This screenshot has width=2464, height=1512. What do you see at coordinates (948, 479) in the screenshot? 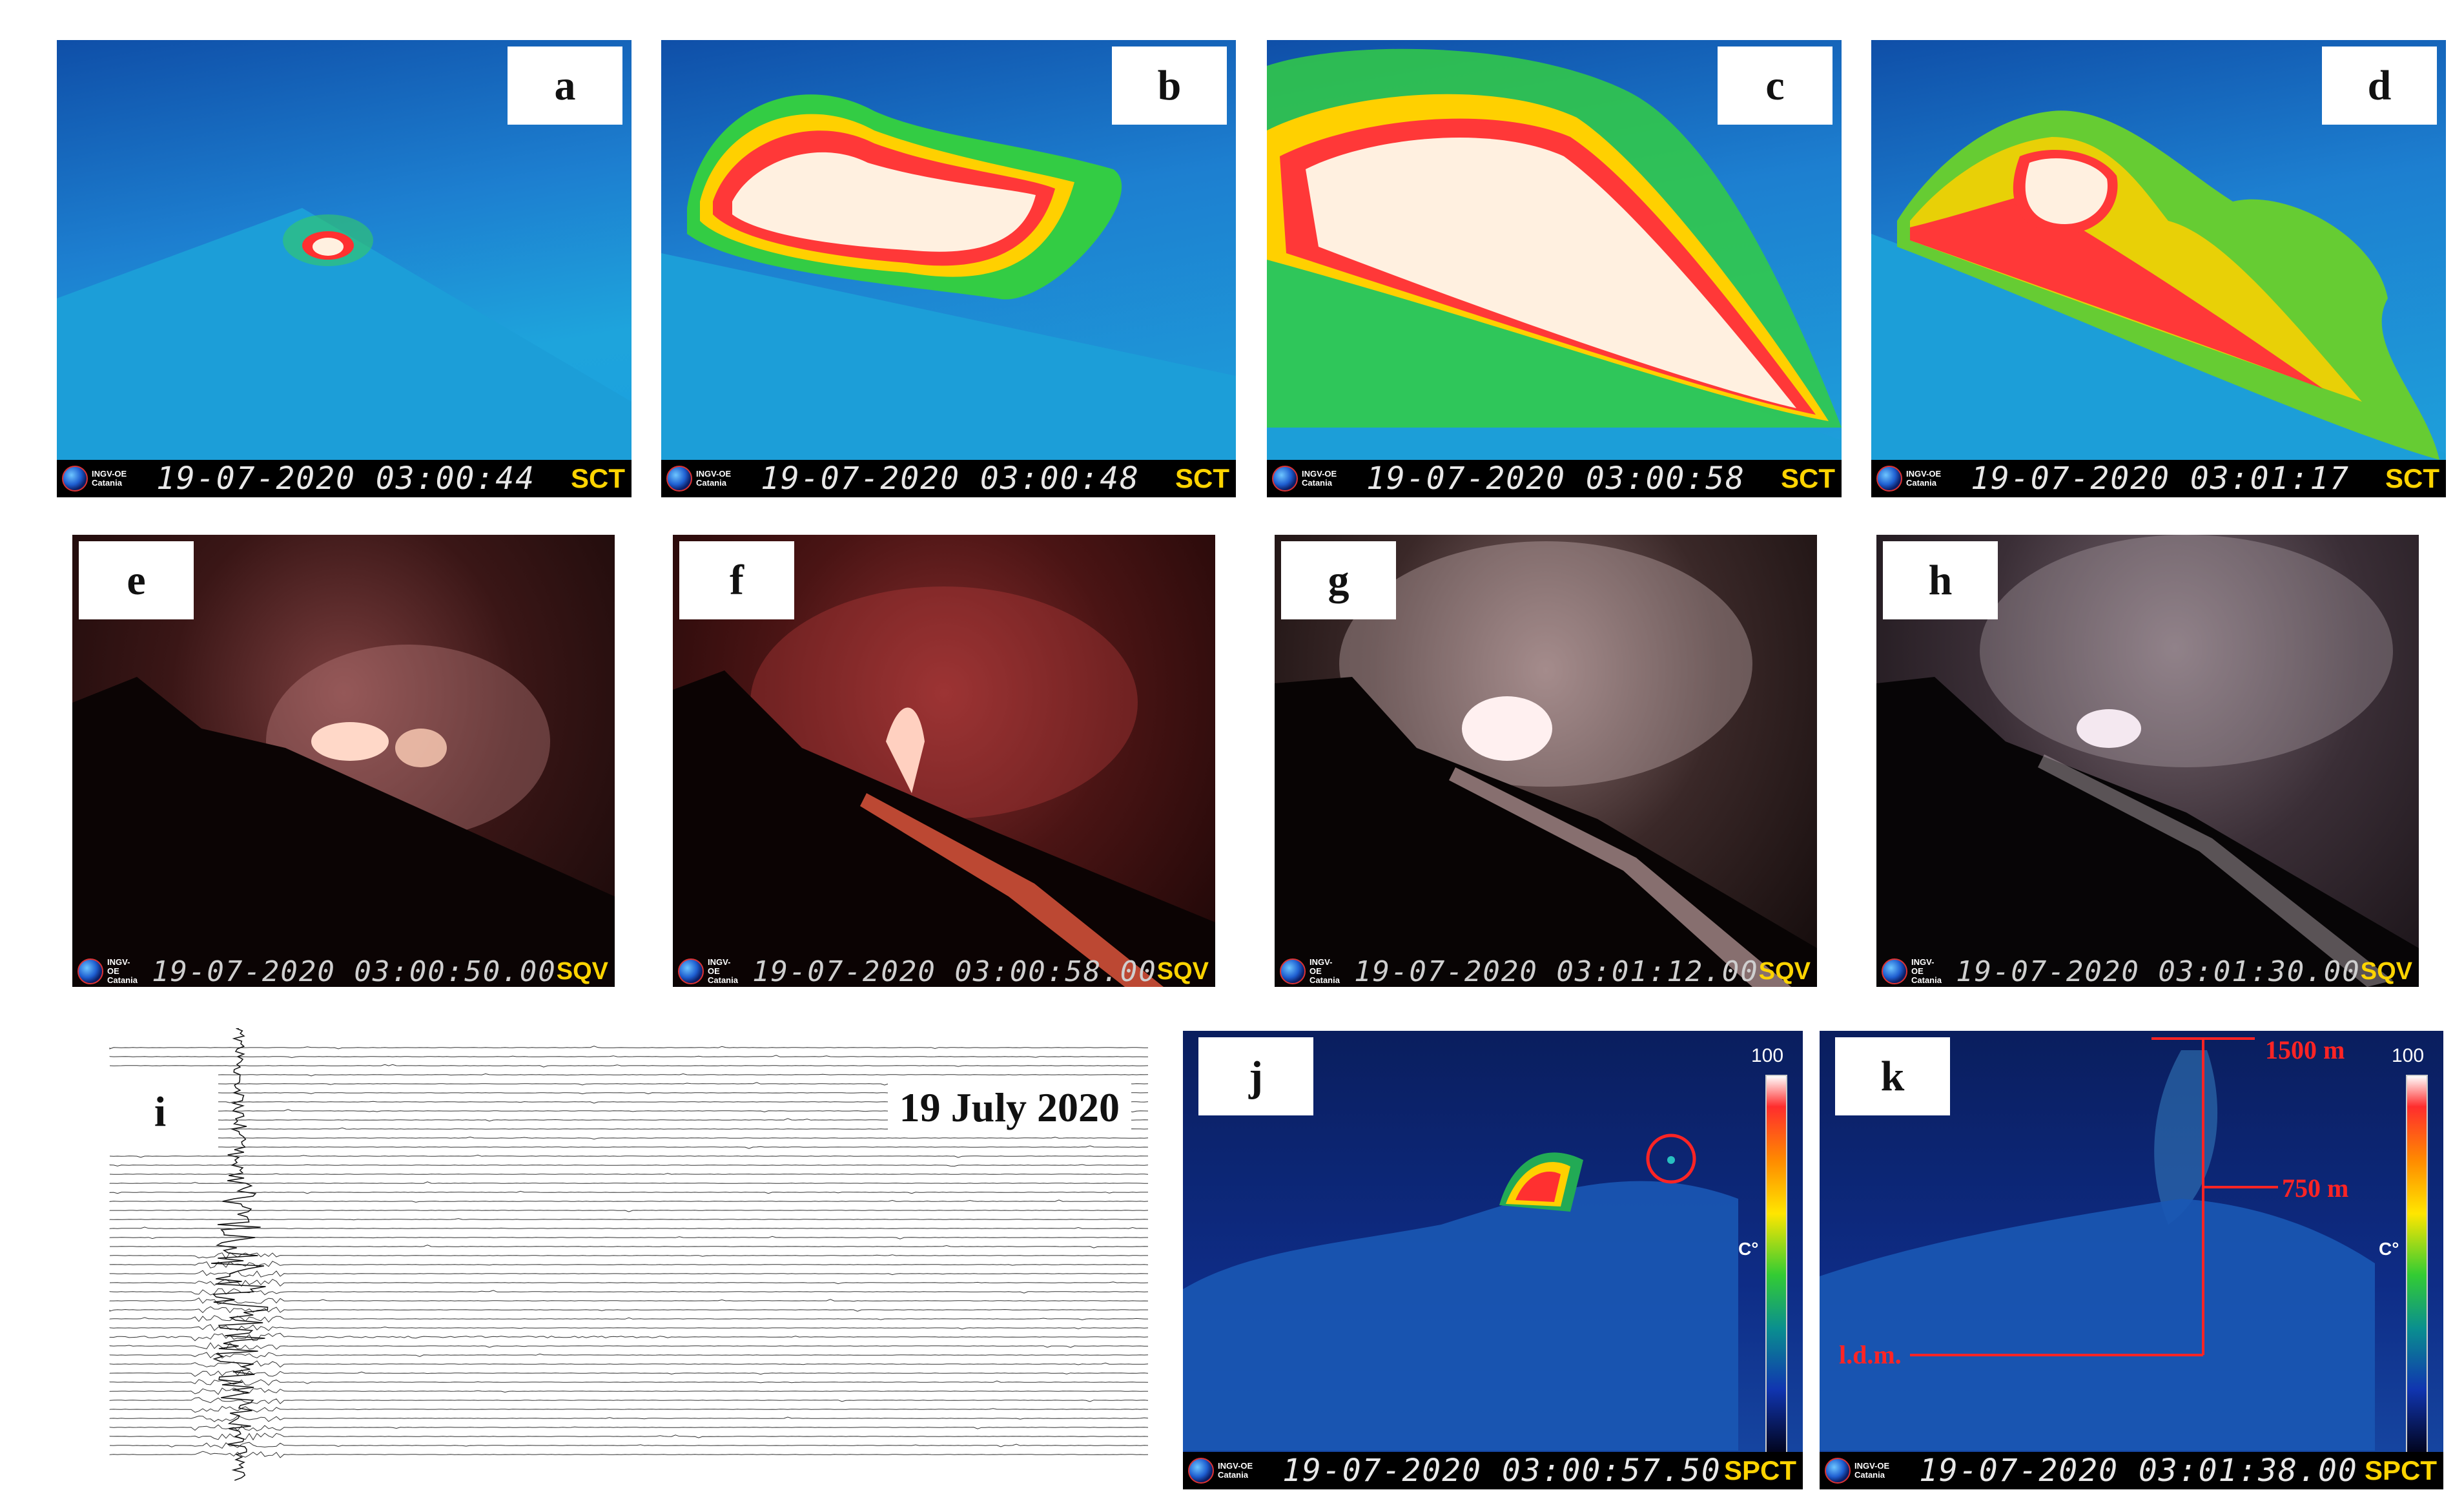
I see `timestamp-bar: INGV-OE Catania 19-07-2020 03:00:48 SCT` at bounding box center [948, 479].